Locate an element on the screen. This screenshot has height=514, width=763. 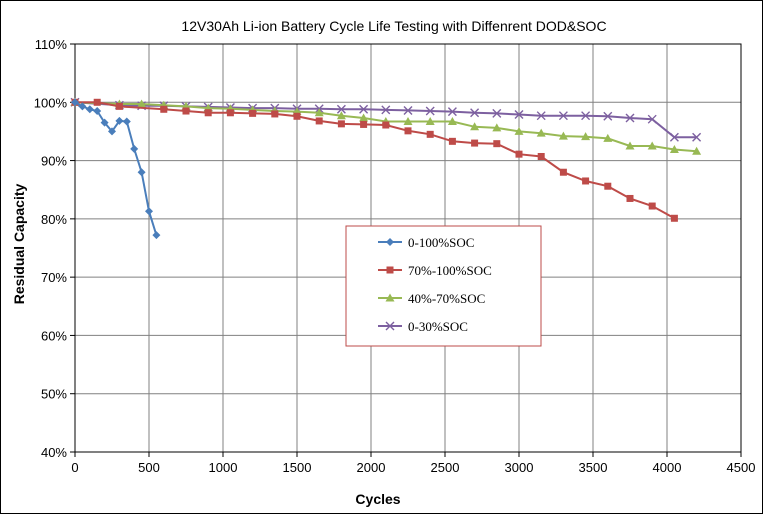
y-tick-label: 100% is located at coordinates (51, 102).